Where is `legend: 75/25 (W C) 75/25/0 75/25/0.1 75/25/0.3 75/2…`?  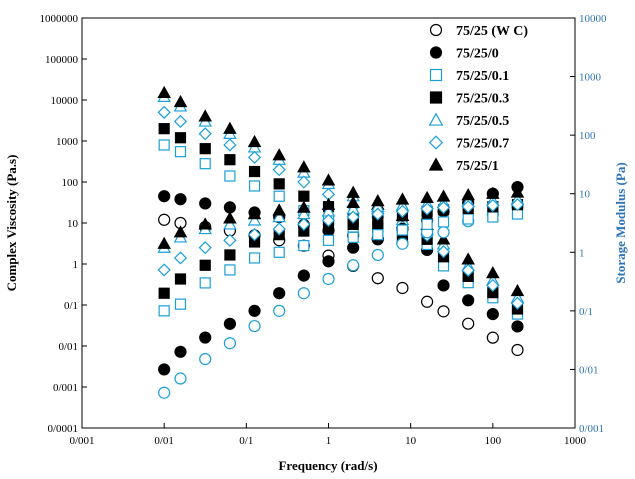
legend: 75/25 (W C) 75/25/0 75/25/0.1 75/25/0.3 75/2… is located at coordinates (478, 98).